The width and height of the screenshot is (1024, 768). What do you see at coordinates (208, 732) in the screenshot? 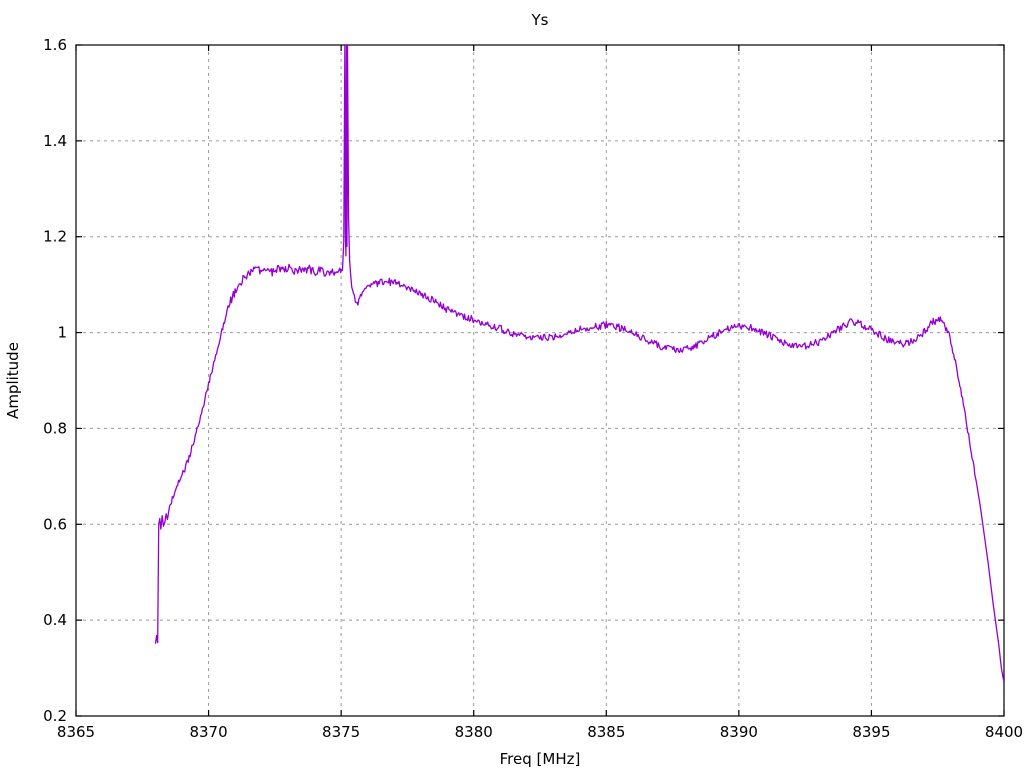
I see `x-tick-label: 8370` at bounding box center [208, 732].